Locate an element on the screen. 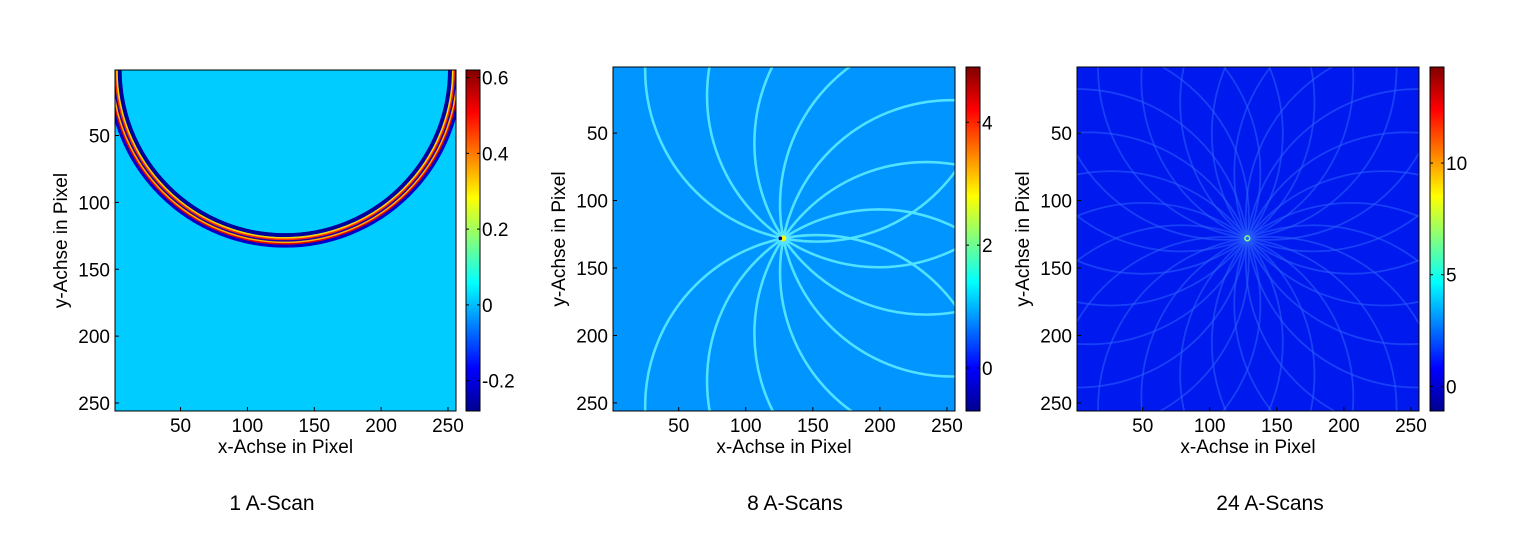  colorbar-tick-label: 0.6 is located at coordinates (495, 79).